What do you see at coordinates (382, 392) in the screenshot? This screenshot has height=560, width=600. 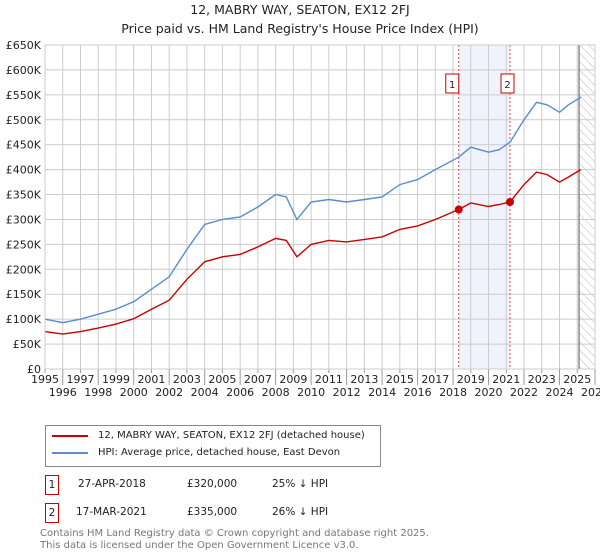 I see `x-tick-label: 2014` at bounding box center [382, 392].